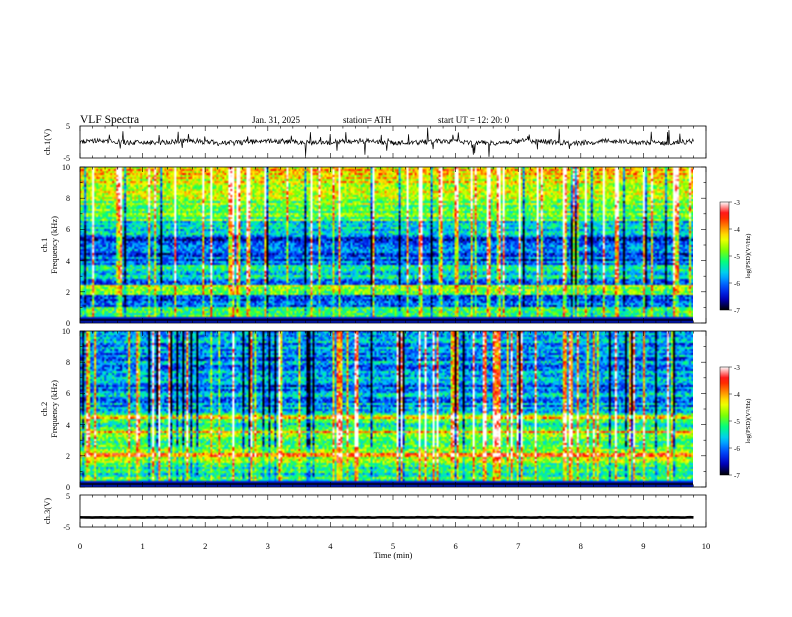 This screenshot has height=617, width=792. Describe the element at coordinates (737, 422) in the screenshot. I see `ch2-colorbar-tick--5: -5` at that location.